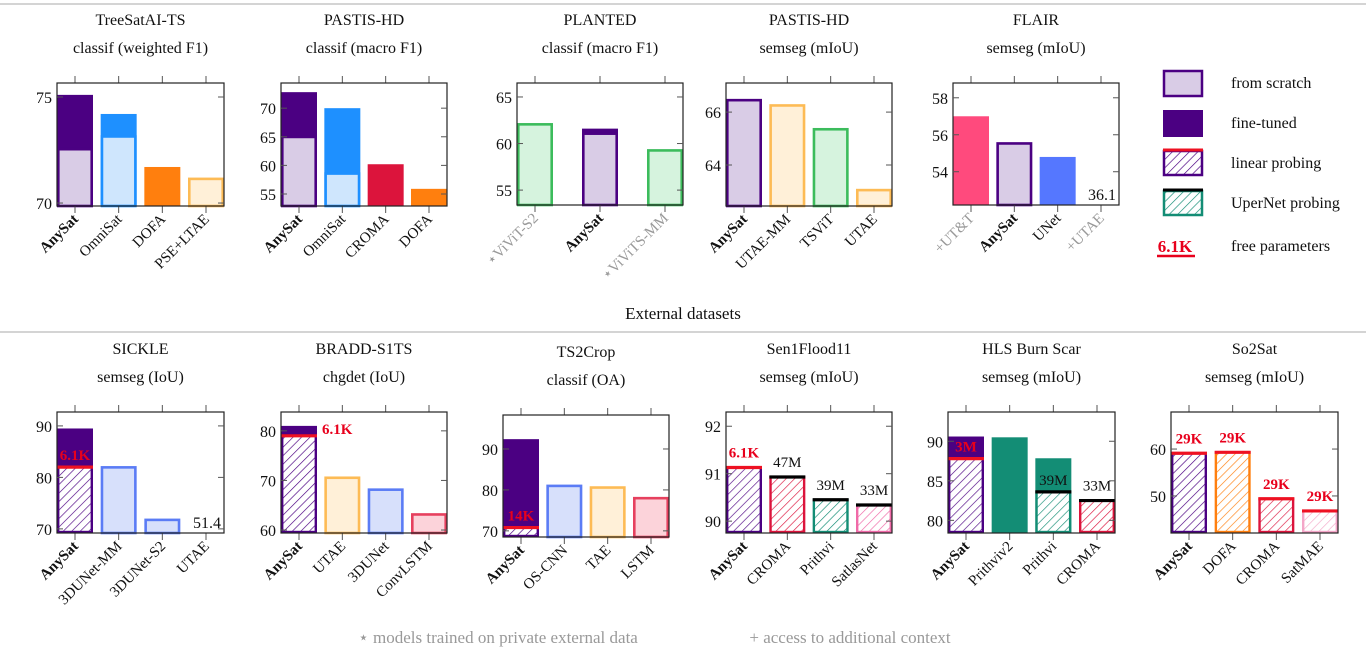 The width and height of the screenshot is (1366, 653). I want to click on y-tick-label: 75, so click(44, 98).